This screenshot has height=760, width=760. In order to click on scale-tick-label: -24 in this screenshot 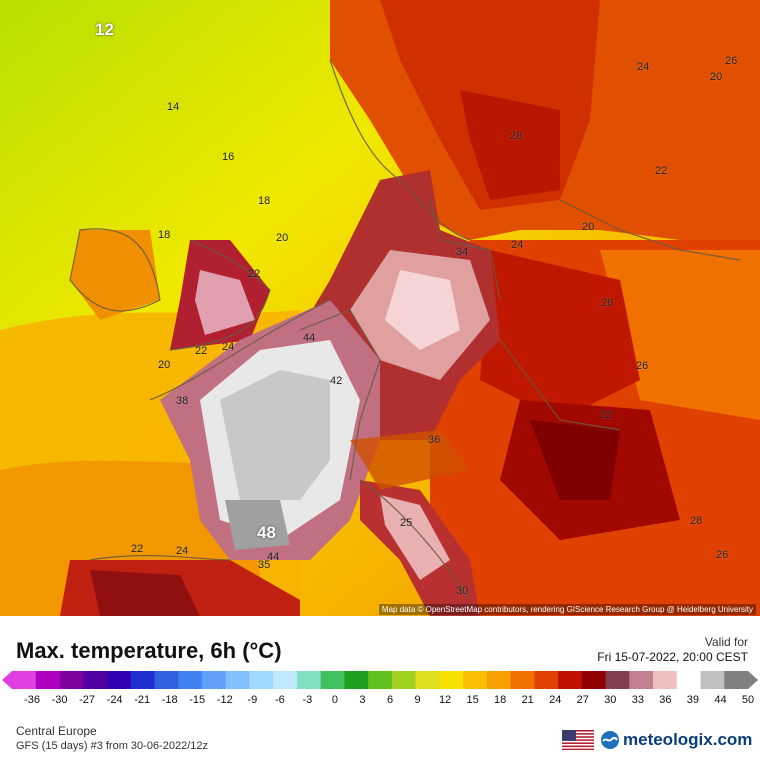, I will do `click(114, 700)`.